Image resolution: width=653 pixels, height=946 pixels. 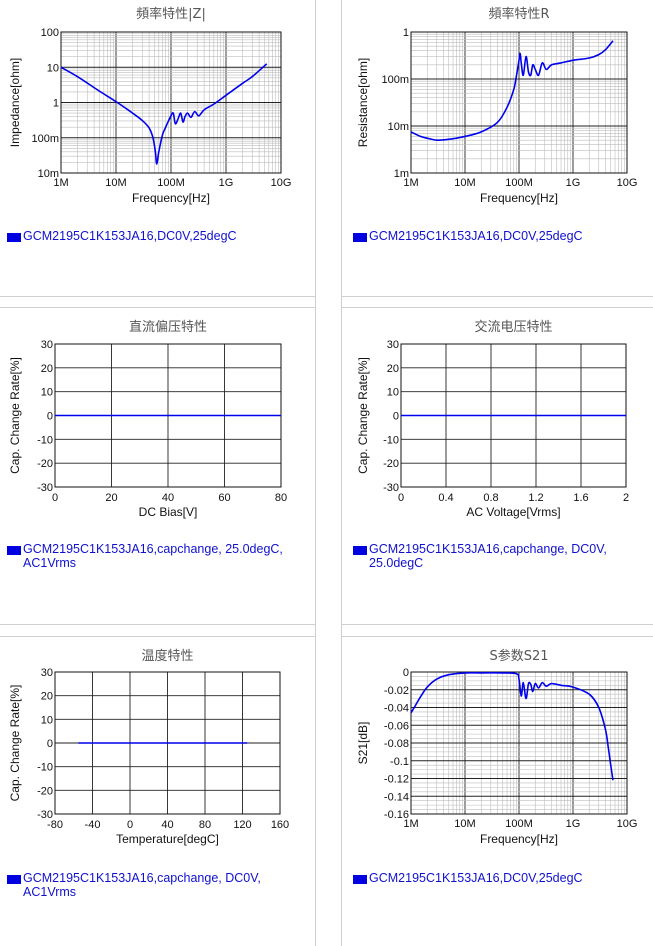 I want to click on y-axis-label: Cap. Change Rate[%], so click(x=15, y=743).